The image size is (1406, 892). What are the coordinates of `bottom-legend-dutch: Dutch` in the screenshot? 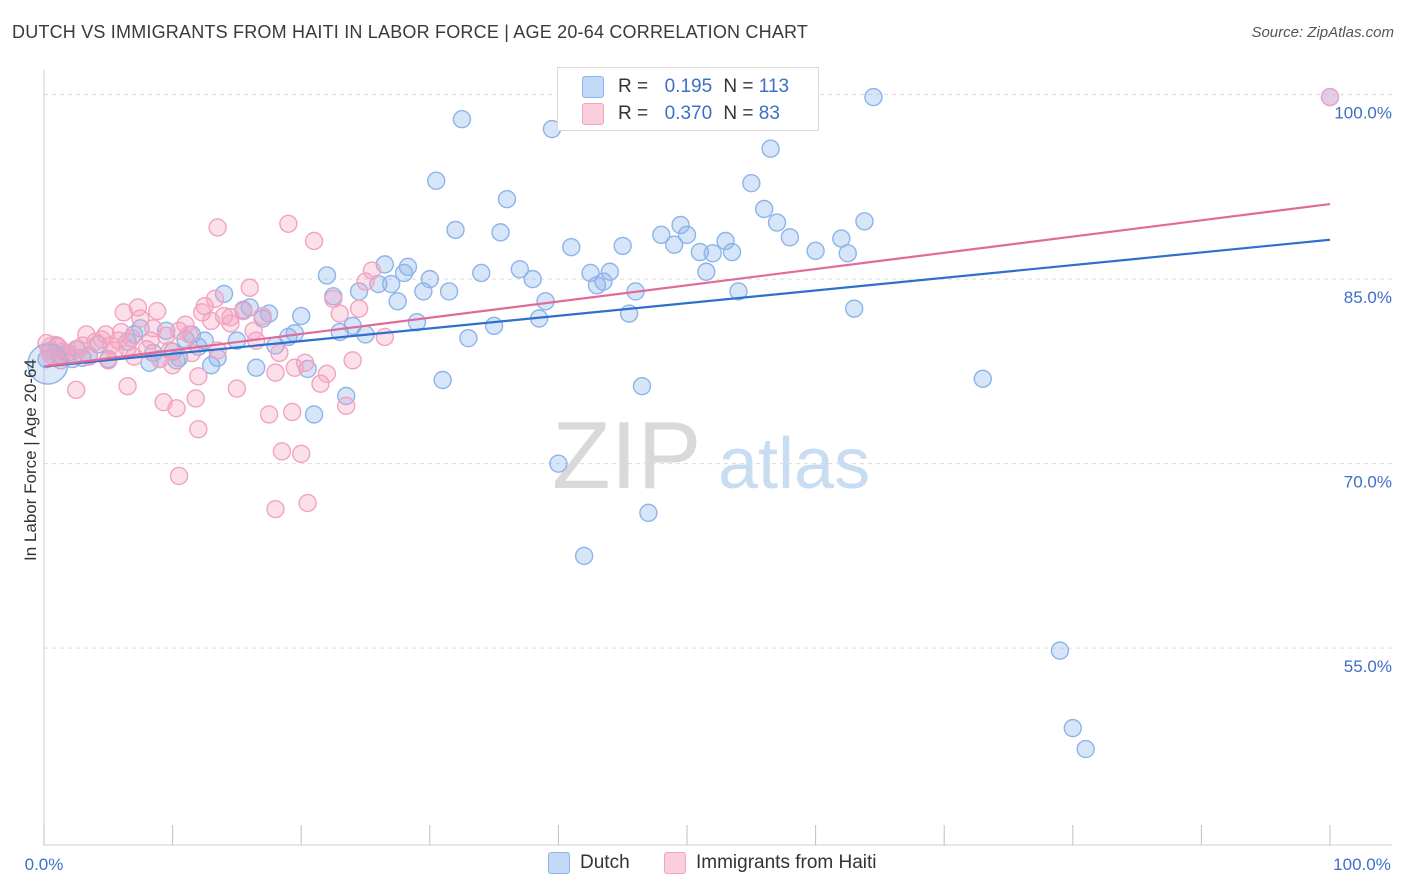 It's located at (589, 863).